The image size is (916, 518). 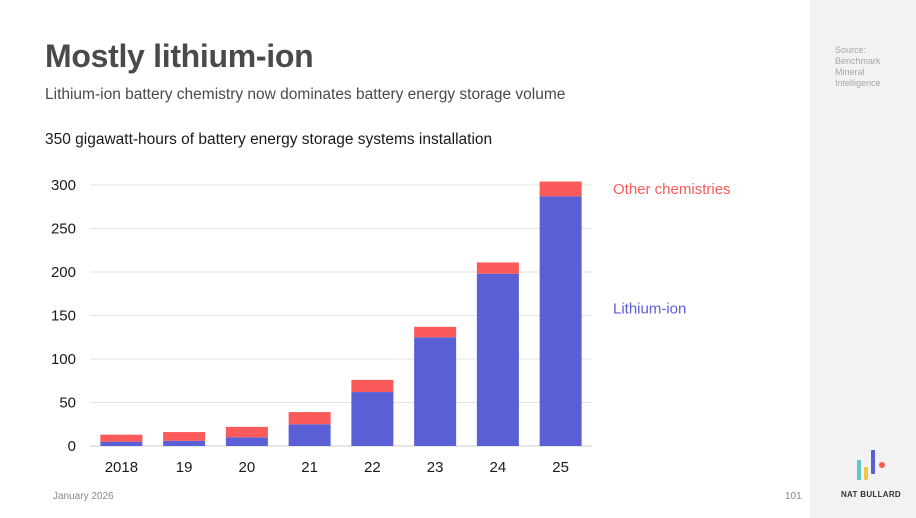 I want to click on x-tick-label: 2018, so click(x=121, y=467).